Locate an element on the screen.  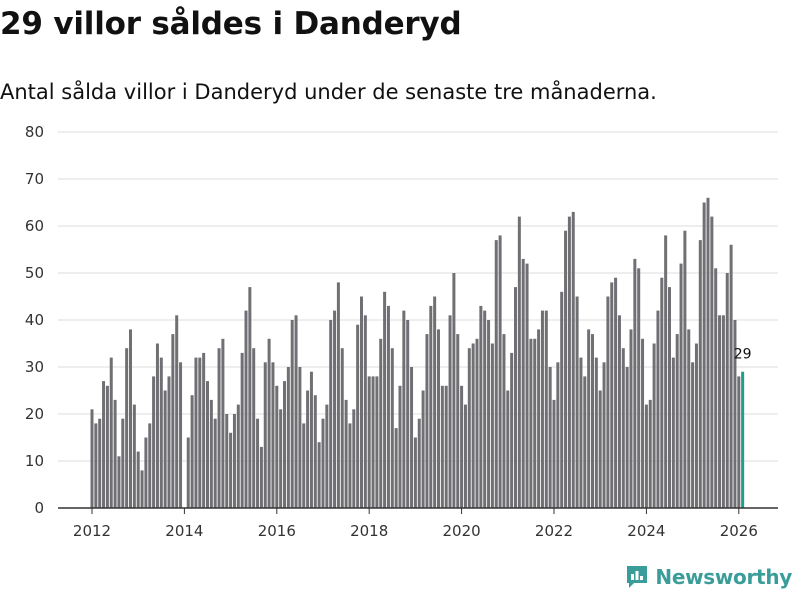
x-tick-label: 2020 is located at coordinates (462, 531).